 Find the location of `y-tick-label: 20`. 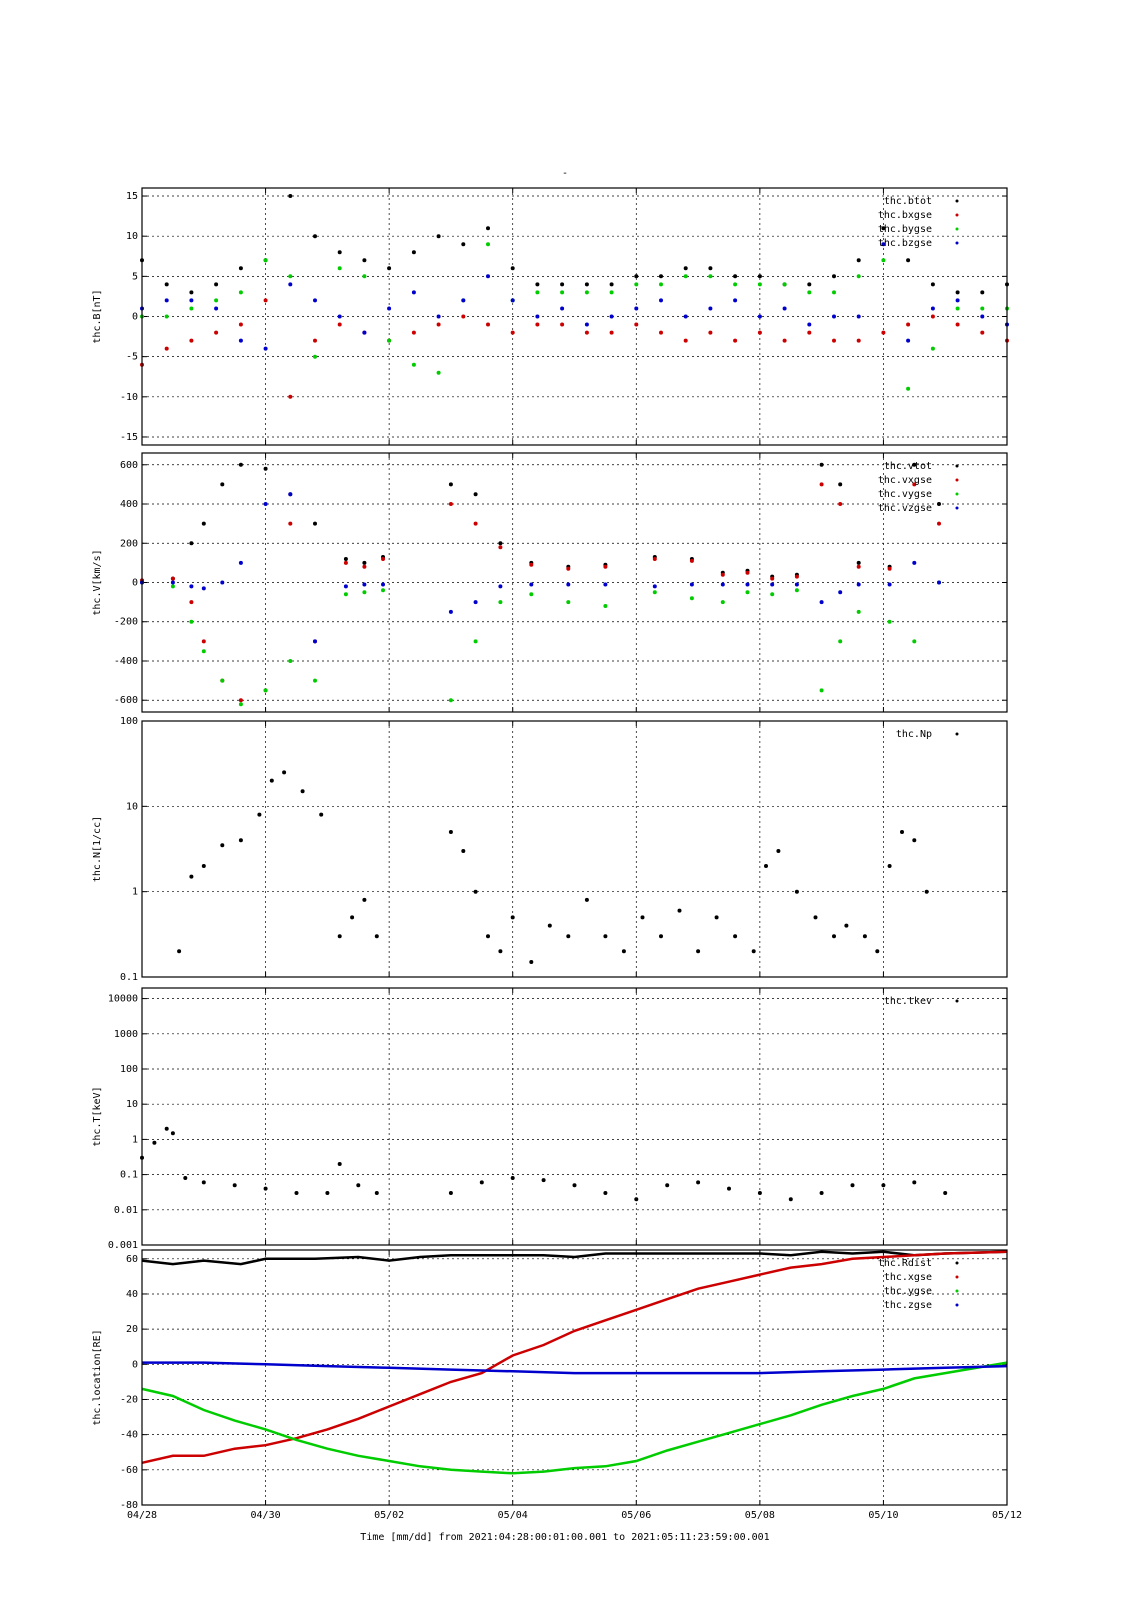

y-tick-label: 20 is located at coordinates (132, 1329).